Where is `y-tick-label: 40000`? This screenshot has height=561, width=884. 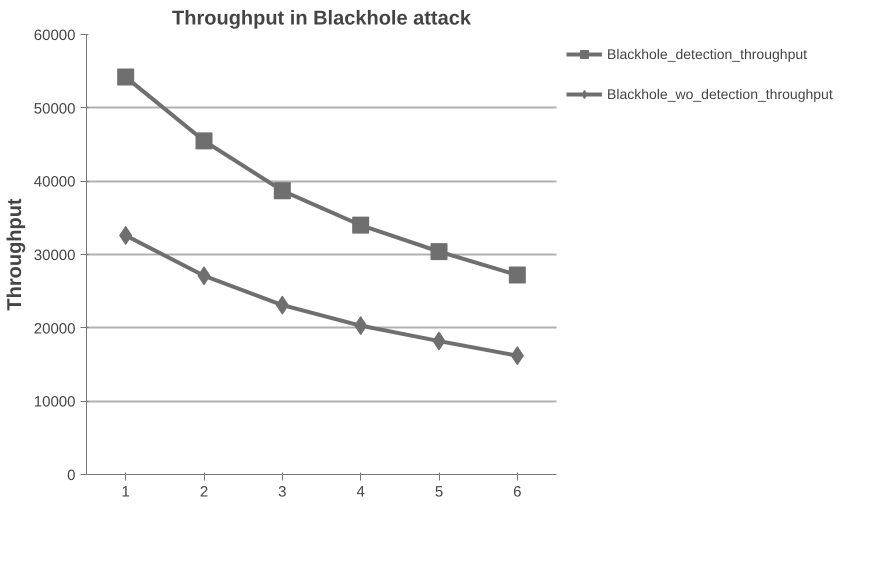
y-tick-label: 40000 is located at coordinates (55, 182).